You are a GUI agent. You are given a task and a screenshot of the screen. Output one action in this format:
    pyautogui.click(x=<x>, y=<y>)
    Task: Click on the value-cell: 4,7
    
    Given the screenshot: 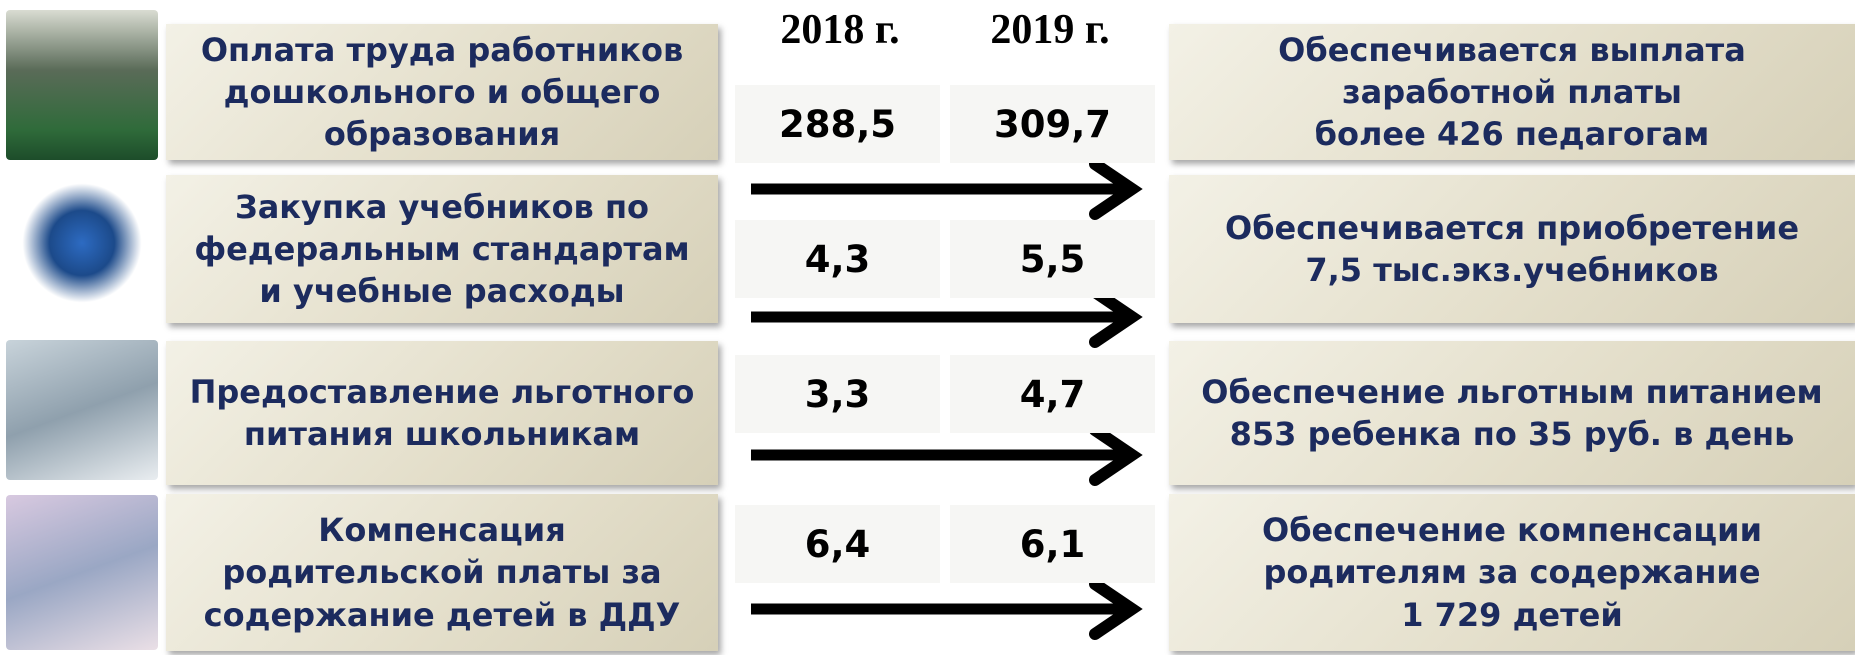 What is the action you would take?
    pyautogui.click(x=1052, y=394)
    